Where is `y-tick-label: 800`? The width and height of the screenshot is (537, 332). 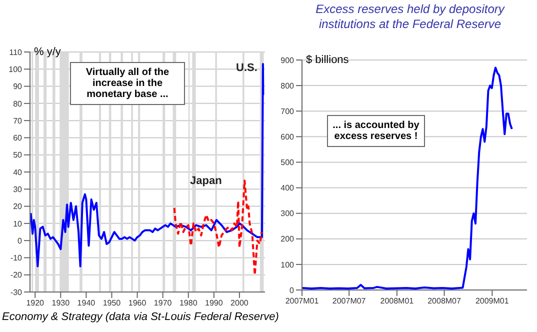
y-tick-label: 800 is located at coordinates (287, 85).